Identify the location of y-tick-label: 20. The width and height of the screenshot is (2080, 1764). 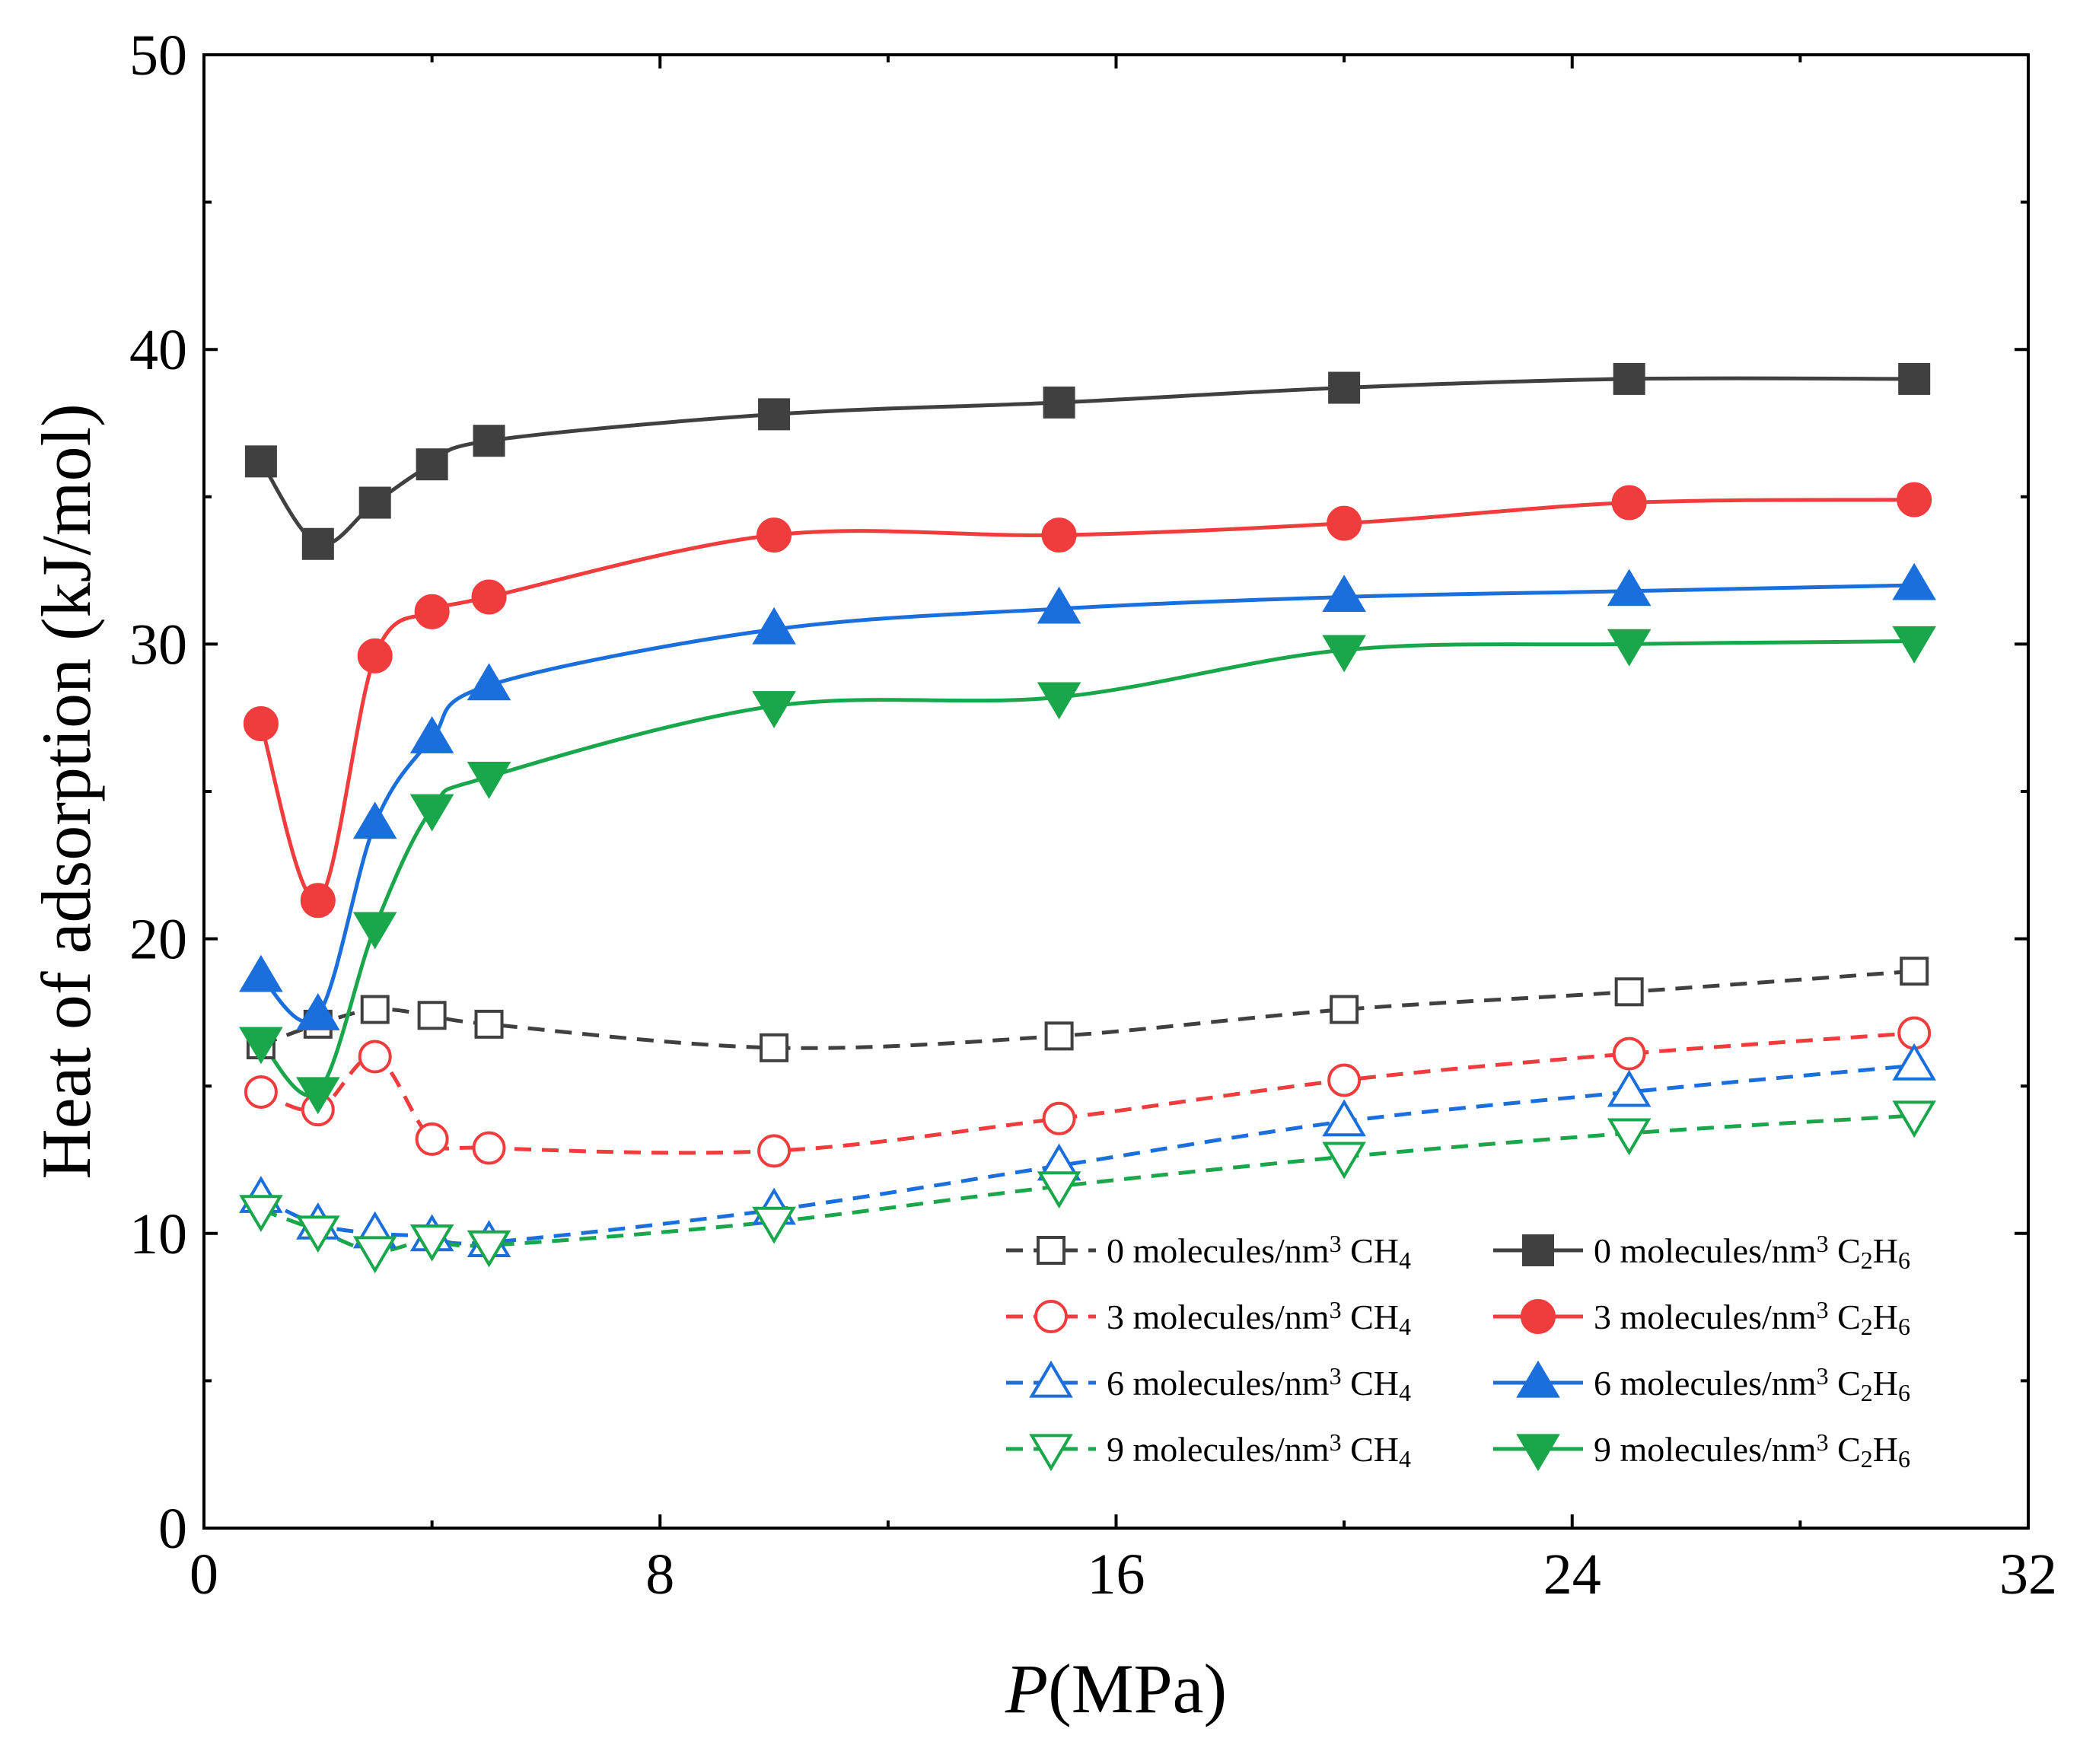
(158, 940).